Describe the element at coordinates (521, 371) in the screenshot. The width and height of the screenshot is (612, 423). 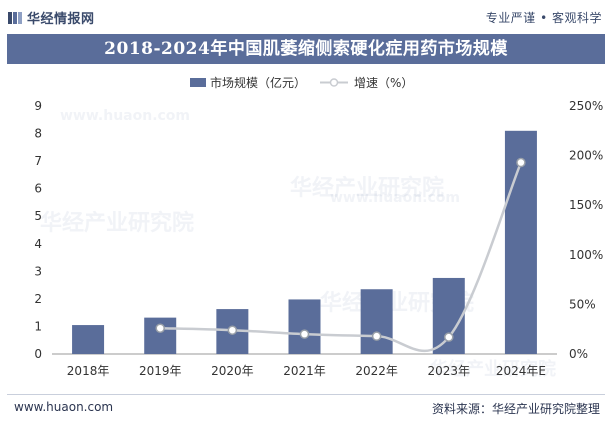
I see `x-tick-label: 2024年E` at that location.